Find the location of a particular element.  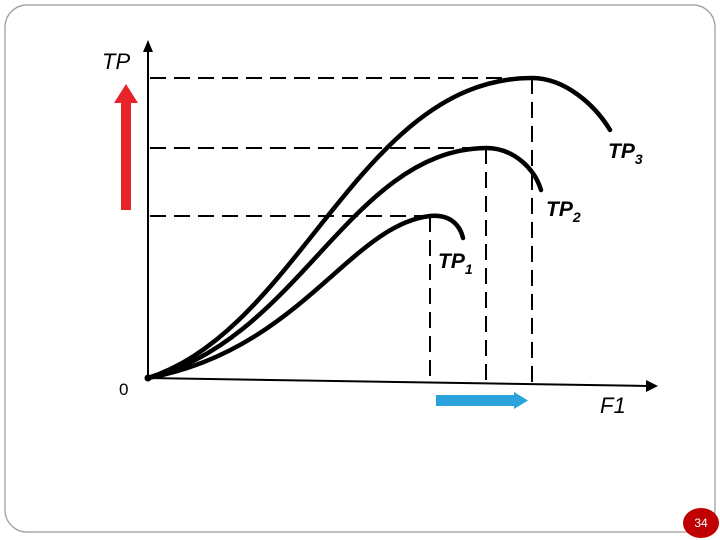

right-arrow-shaft is located at coordinates (476, 400).